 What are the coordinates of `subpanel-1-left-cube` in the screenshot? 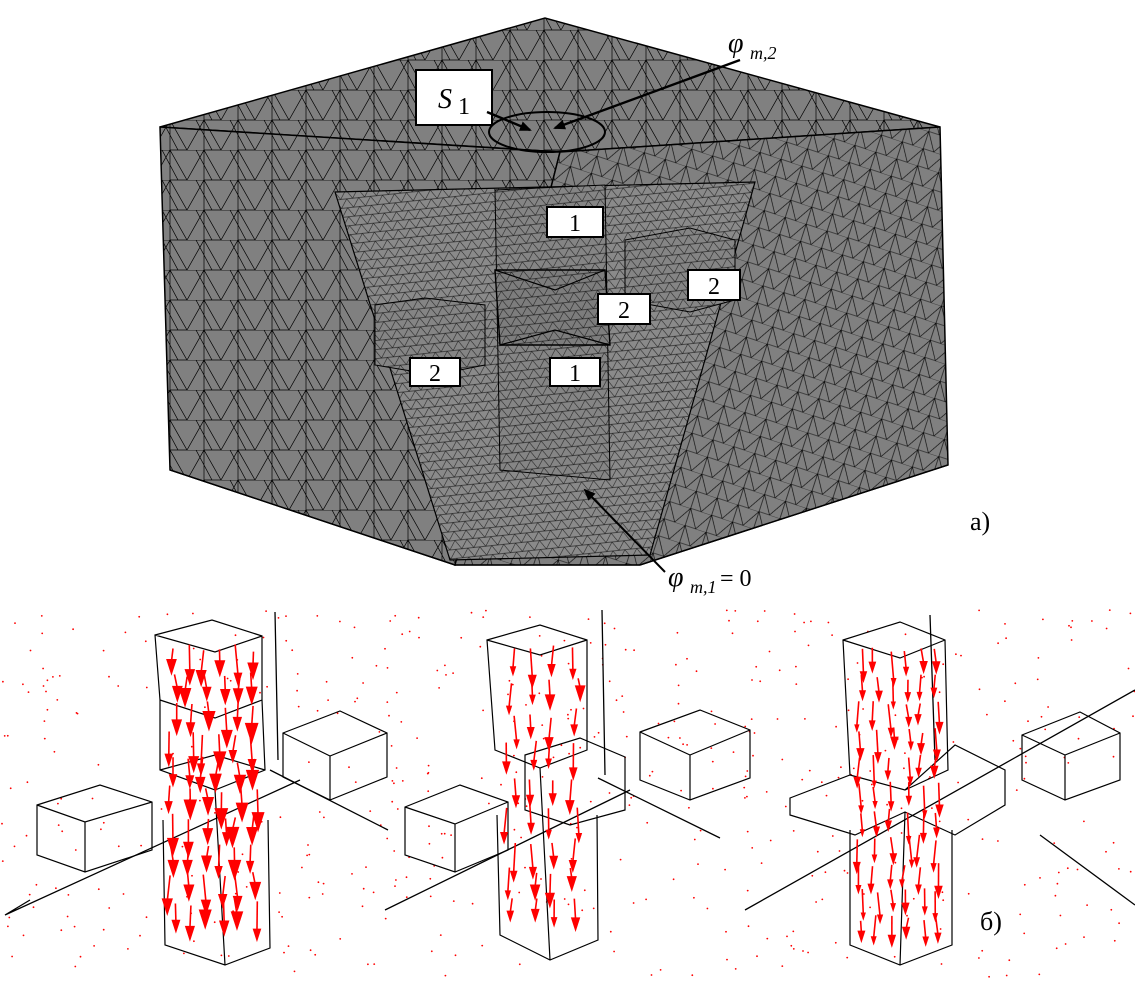 It's located at (94, 828).